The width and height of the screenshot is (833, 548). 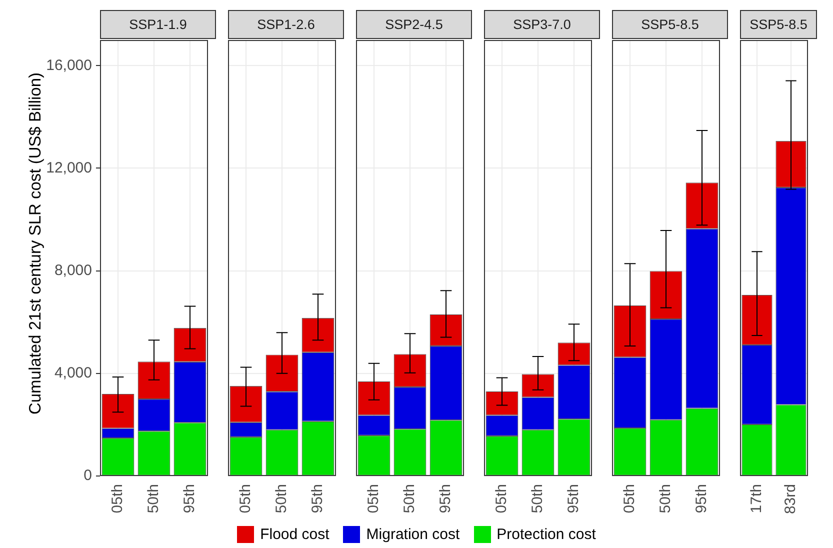 What do you see at coordinates (88, 475) in the screenshot?
I see `y-tick-label: 0` at bounding box center [88, 475].